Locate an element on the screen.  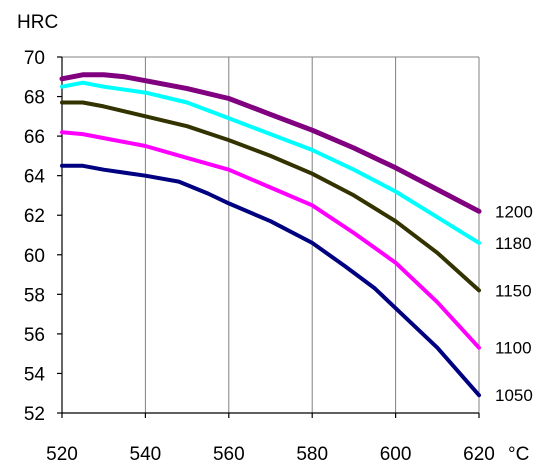
y-tick-label-58: 58 is located at coordinates (34, 295).